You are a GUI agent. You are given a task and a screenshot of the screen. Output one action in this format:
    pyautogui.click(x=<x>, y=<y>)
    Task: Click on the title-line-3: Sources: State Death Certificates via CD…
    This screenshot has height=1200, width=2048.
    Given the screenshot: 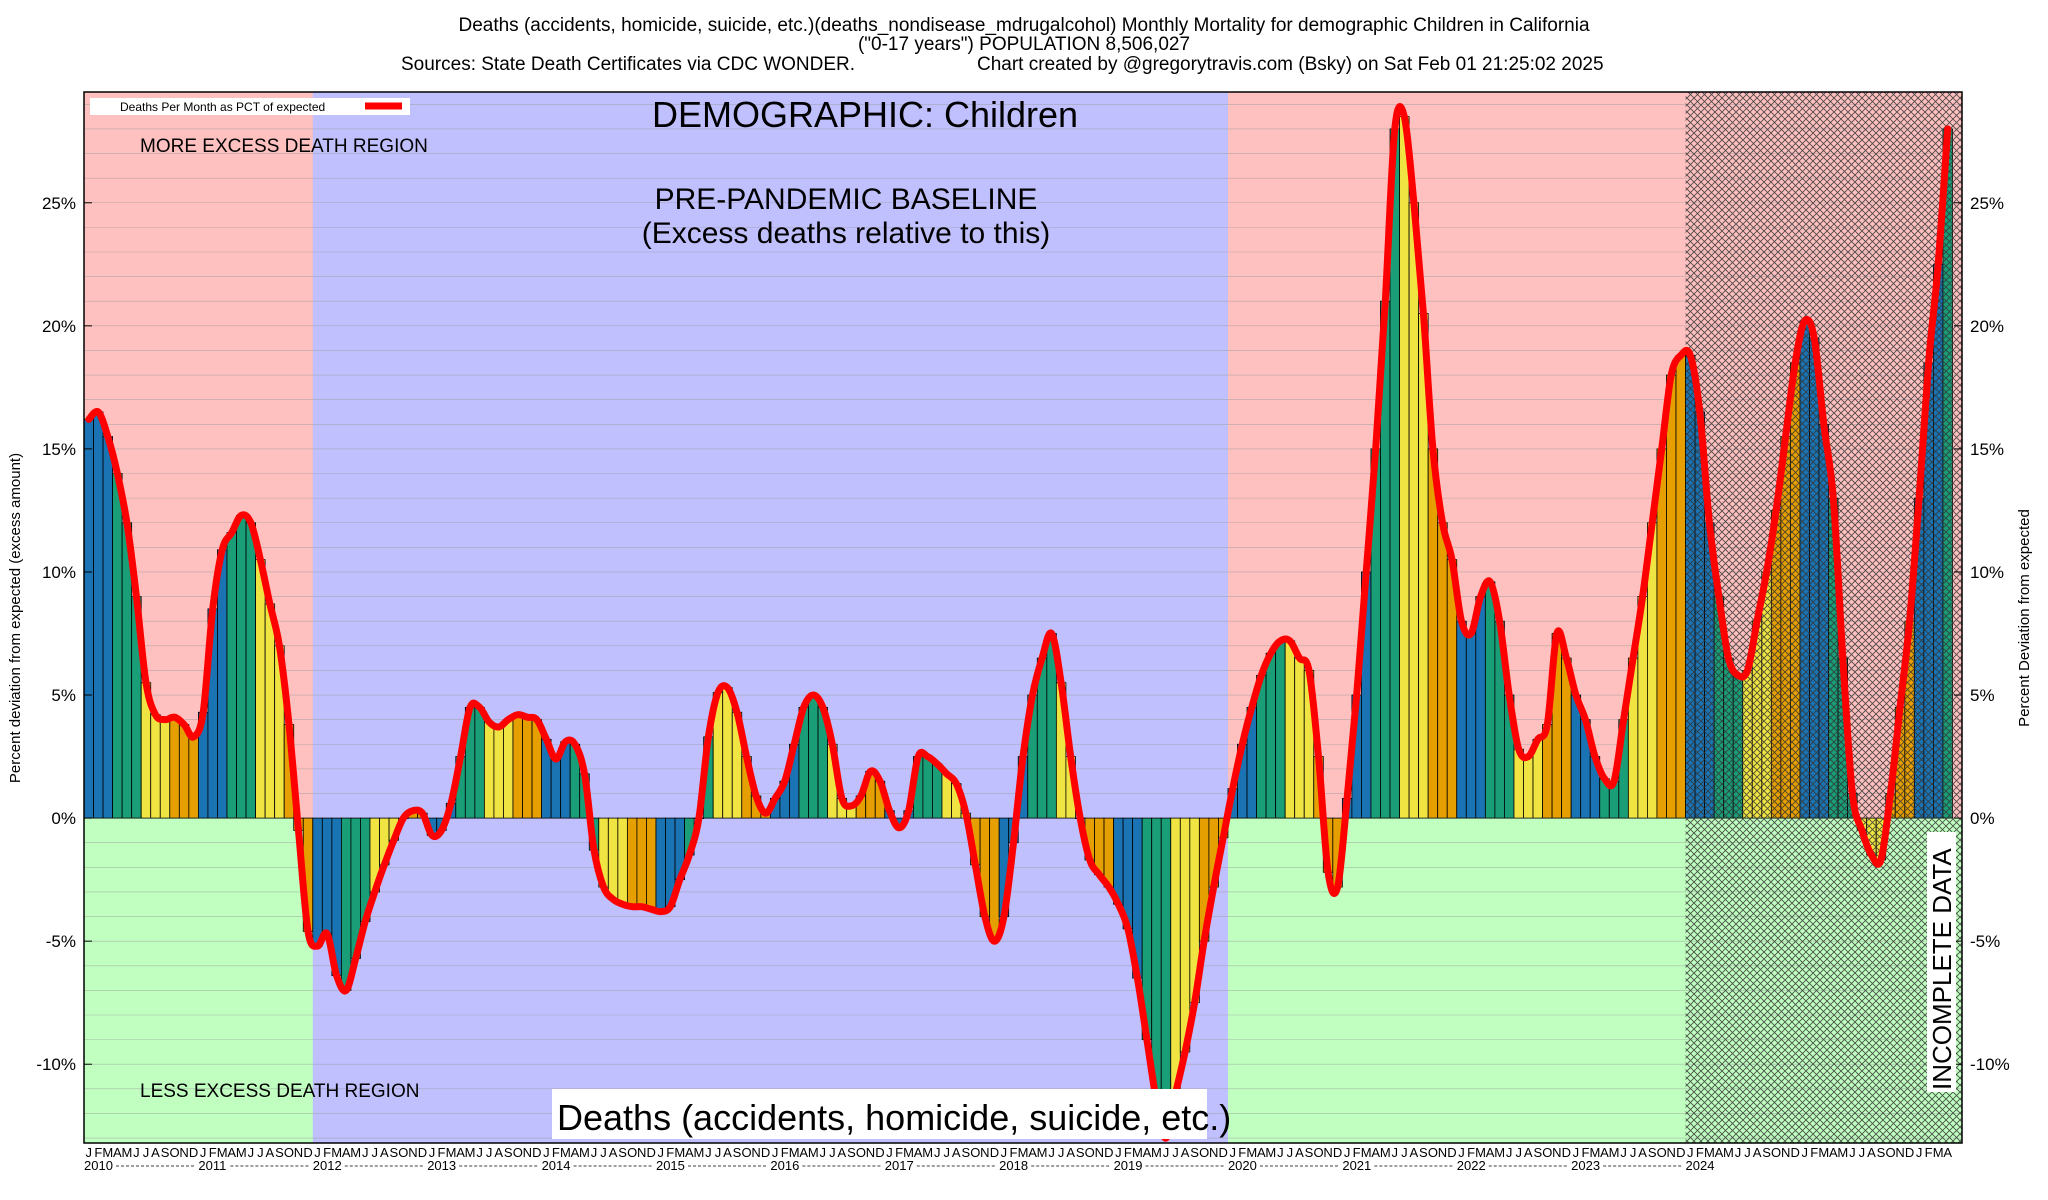 What is the action you would take?
    pyautogui.click(x=628, y=64)
    